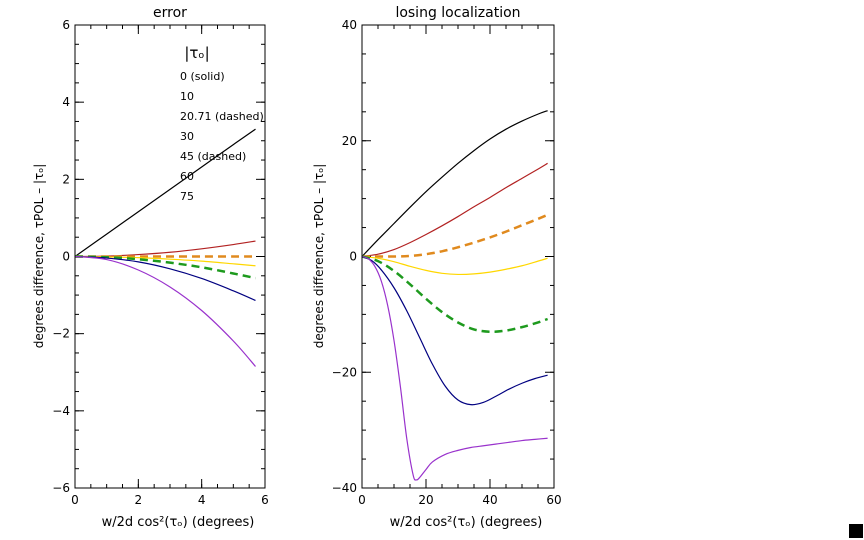 The width and height of the screenshot is (864, 540). I want to click on x-tick-label: 20, so click(425, 500).